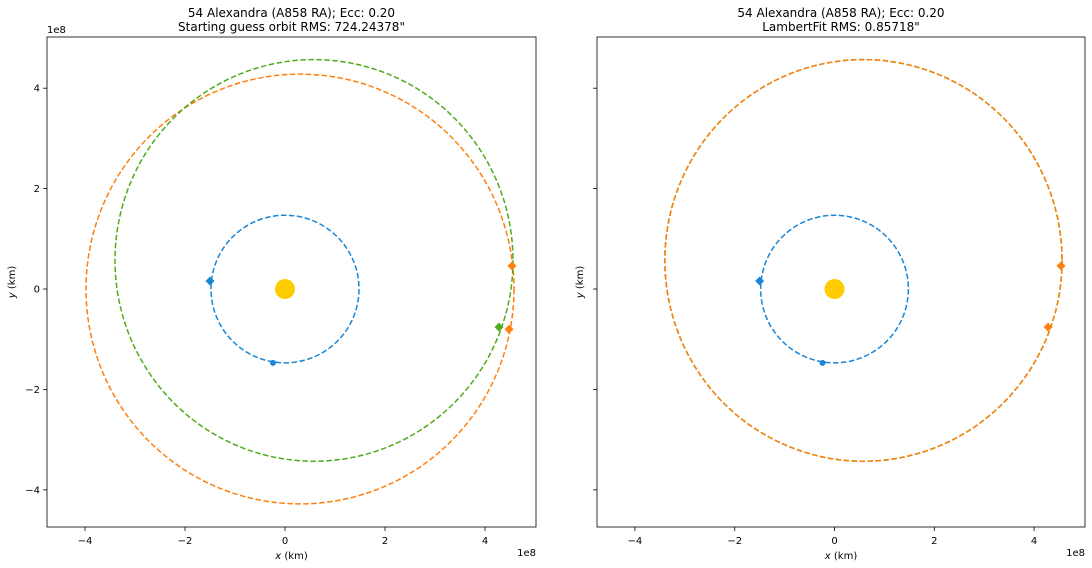 This screenshot has height=568, width=1092. Describe the element at coordinates (37, 189) in the screenshot. I see `y-tick-label: 2` at that location.